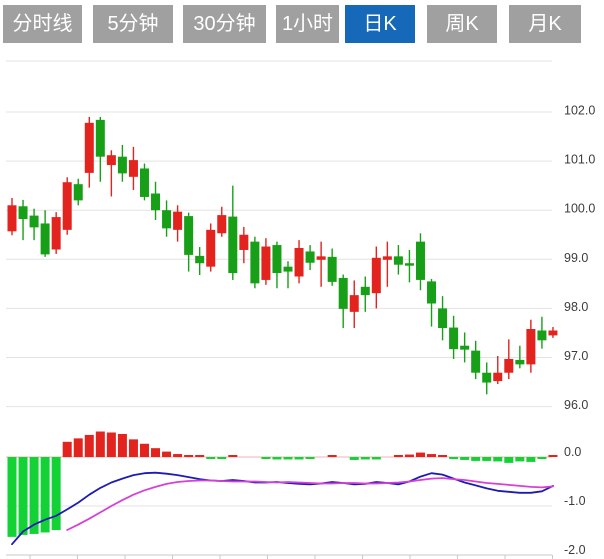 This screenshot has height=559, width=604. What do you see at coordinates (462, 24) in the screenshot?
I see `tab-weekly-k: 周K` at bounding box center [462, 24].